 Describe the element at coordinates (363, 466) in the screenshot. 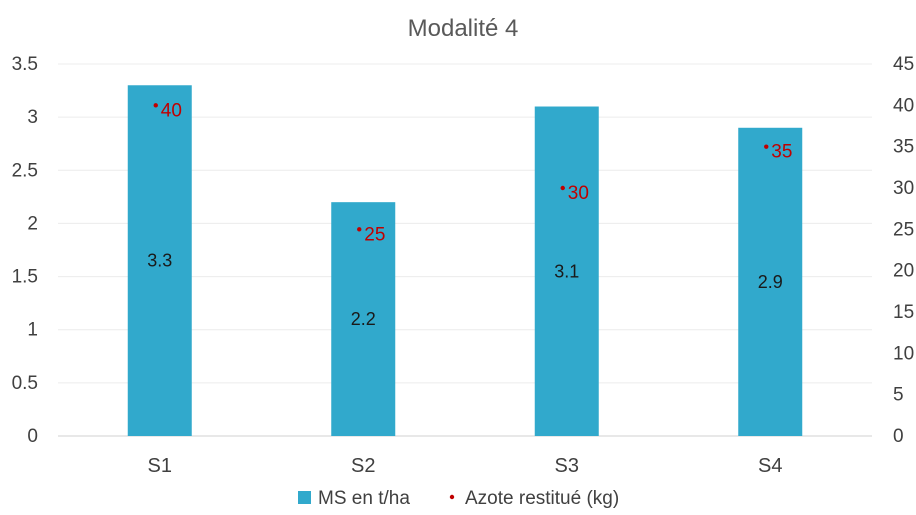

I see `category-label: S2` at that location.